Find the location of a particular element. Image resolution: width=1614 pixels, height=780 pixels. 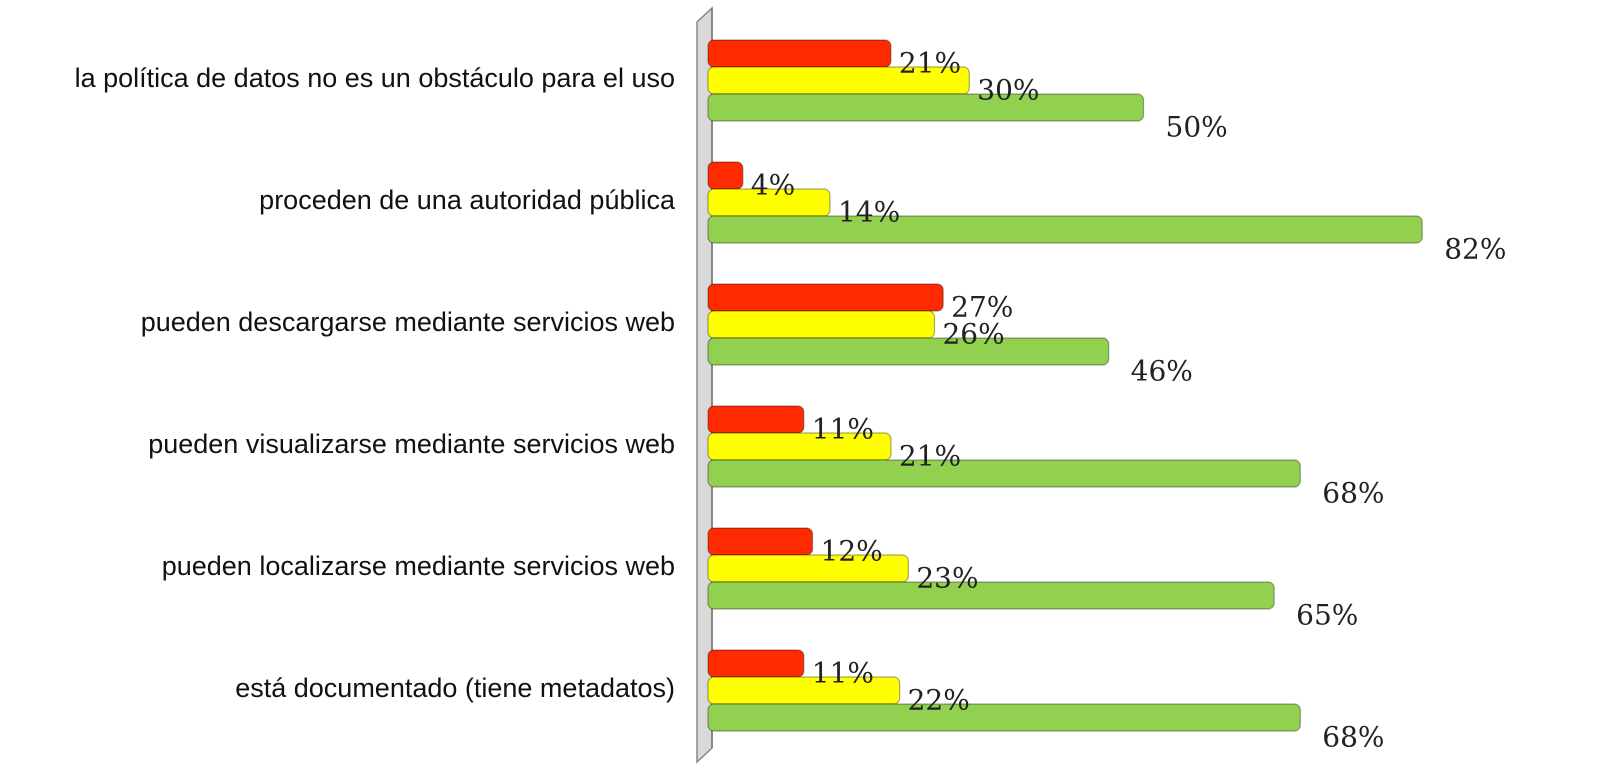

value-label: 50% is located at coordinates (1197, 127).